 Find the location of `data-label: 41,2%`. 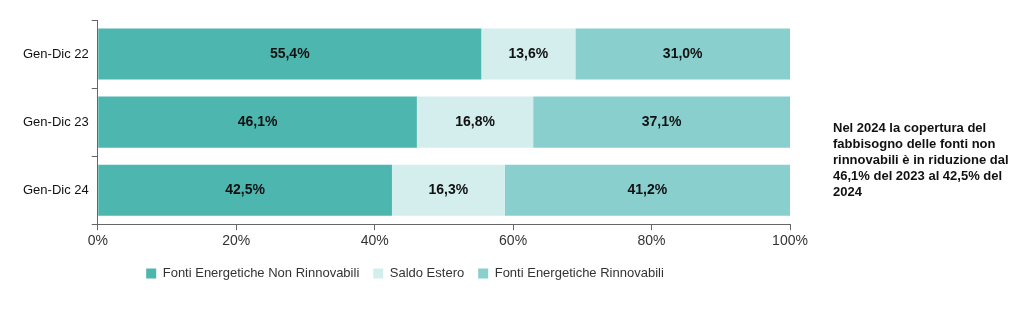

data-label: 41,2% is located at coordinates (647, 189).